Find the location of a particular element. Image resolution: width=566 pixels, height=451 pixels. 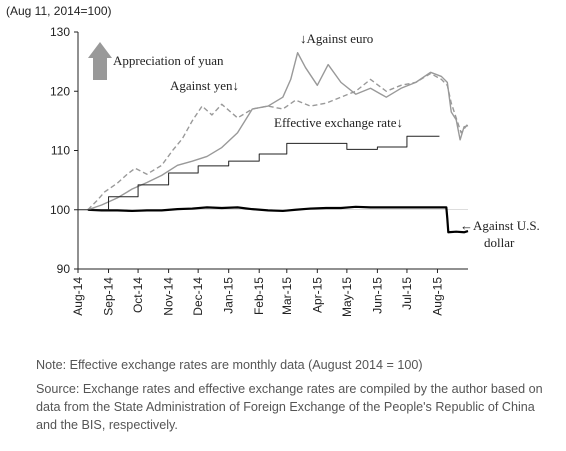

y-tick-label: 120 is located at coordinates (60, 91).